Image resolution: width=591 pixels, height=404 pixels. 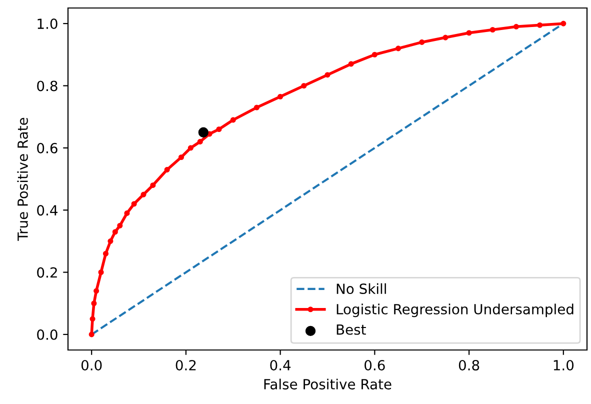 What do you see at coordinates (469, 365) in the screenshot?
I see `x-tick-label: 0.8` at bounding box center [469, 365].